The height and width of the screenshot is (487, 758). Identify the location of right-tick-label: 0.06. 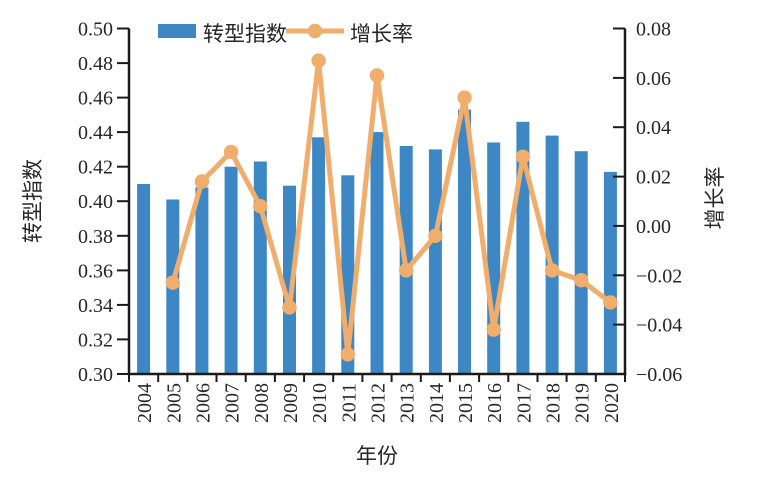
(653, 79).